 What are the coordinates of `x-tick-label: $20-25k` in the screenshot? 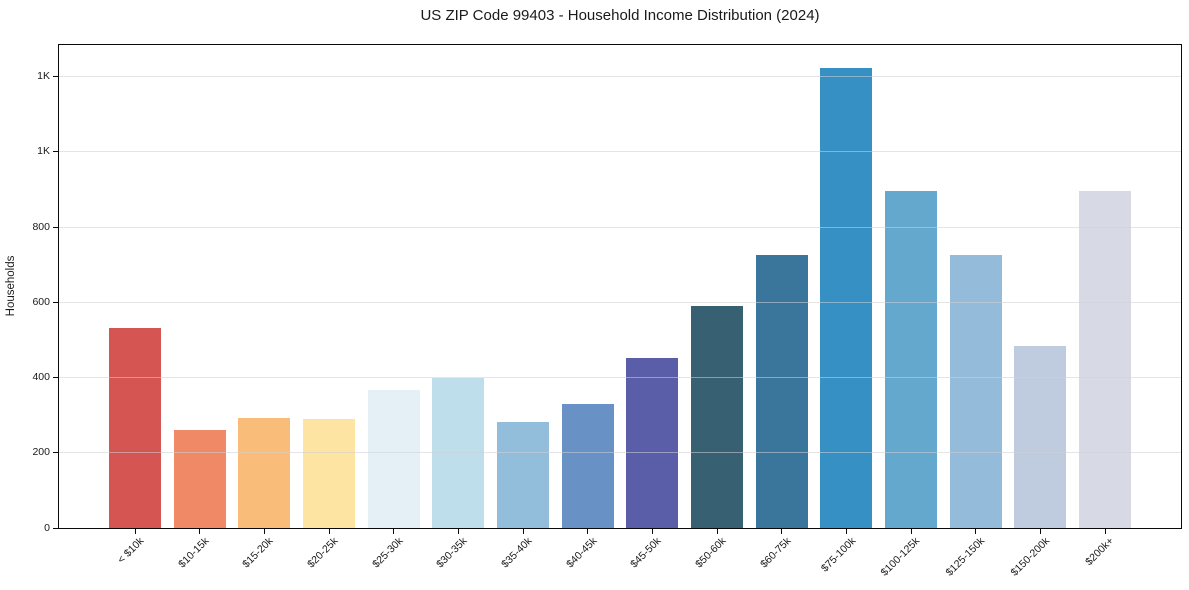 It's located at (323, 553).